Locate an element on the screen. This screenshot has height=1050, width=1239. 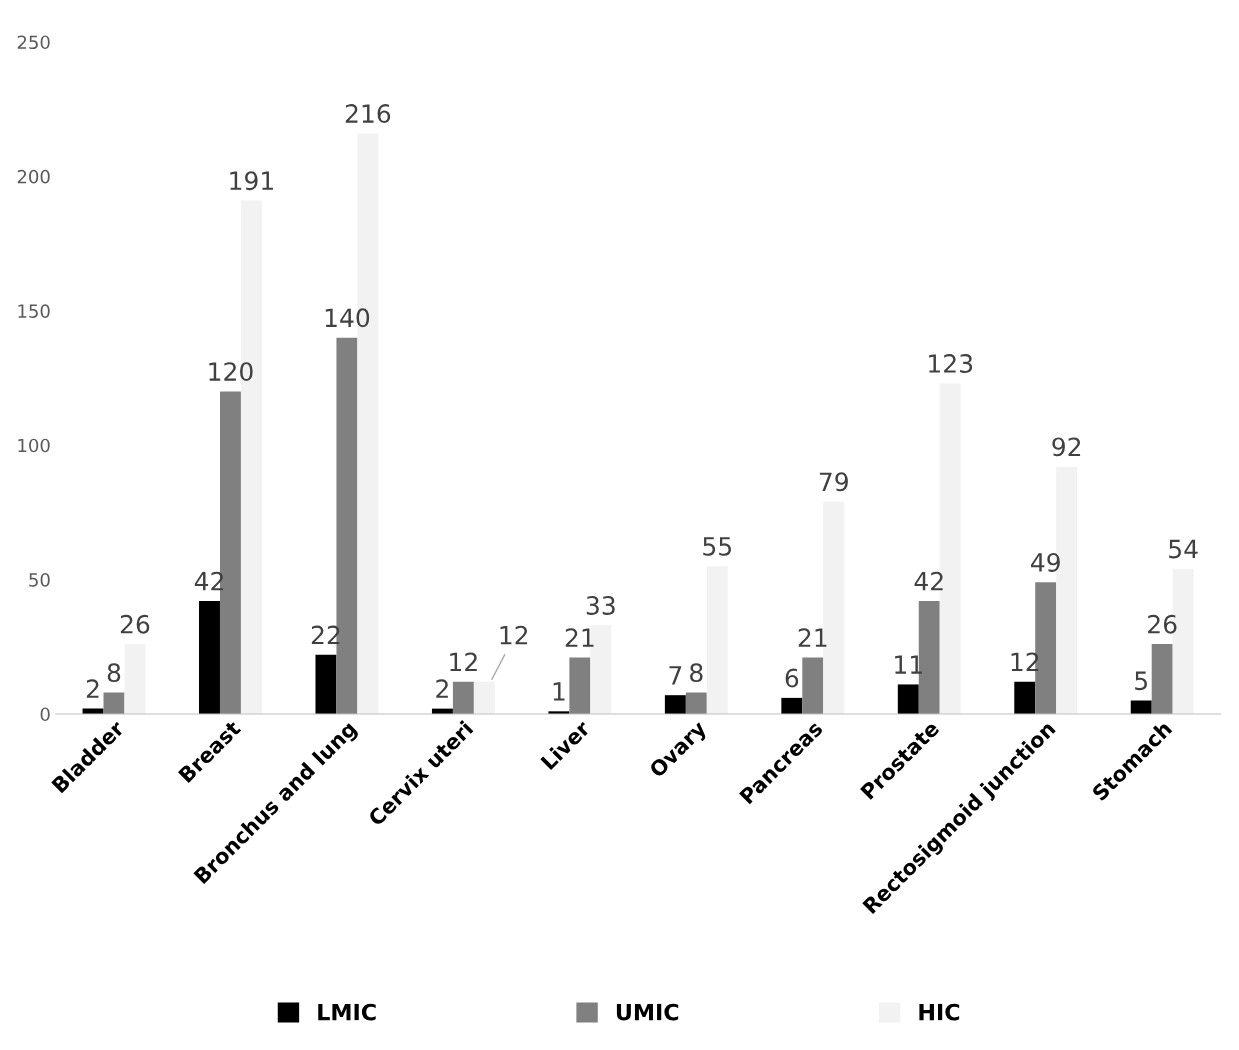
data-label: 216 is located at coordinates (368, 113).